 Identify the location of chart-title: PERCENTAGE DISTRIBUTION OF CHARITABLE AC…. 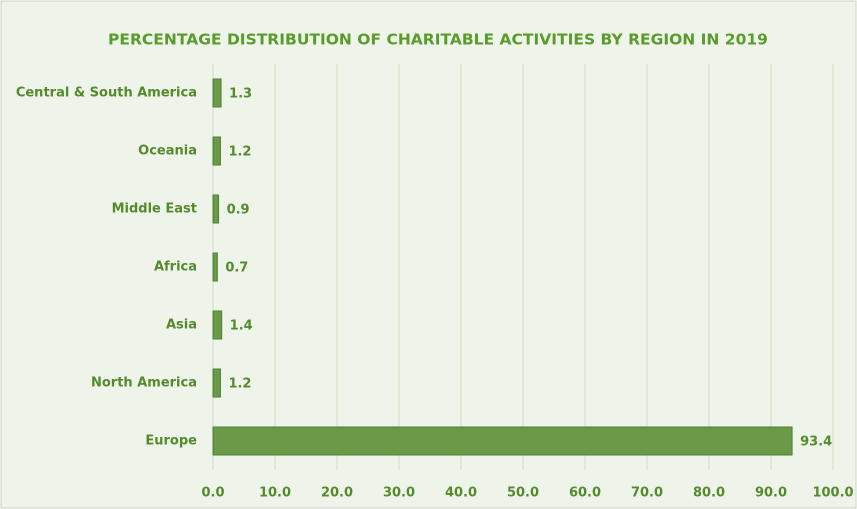
(438, 40).